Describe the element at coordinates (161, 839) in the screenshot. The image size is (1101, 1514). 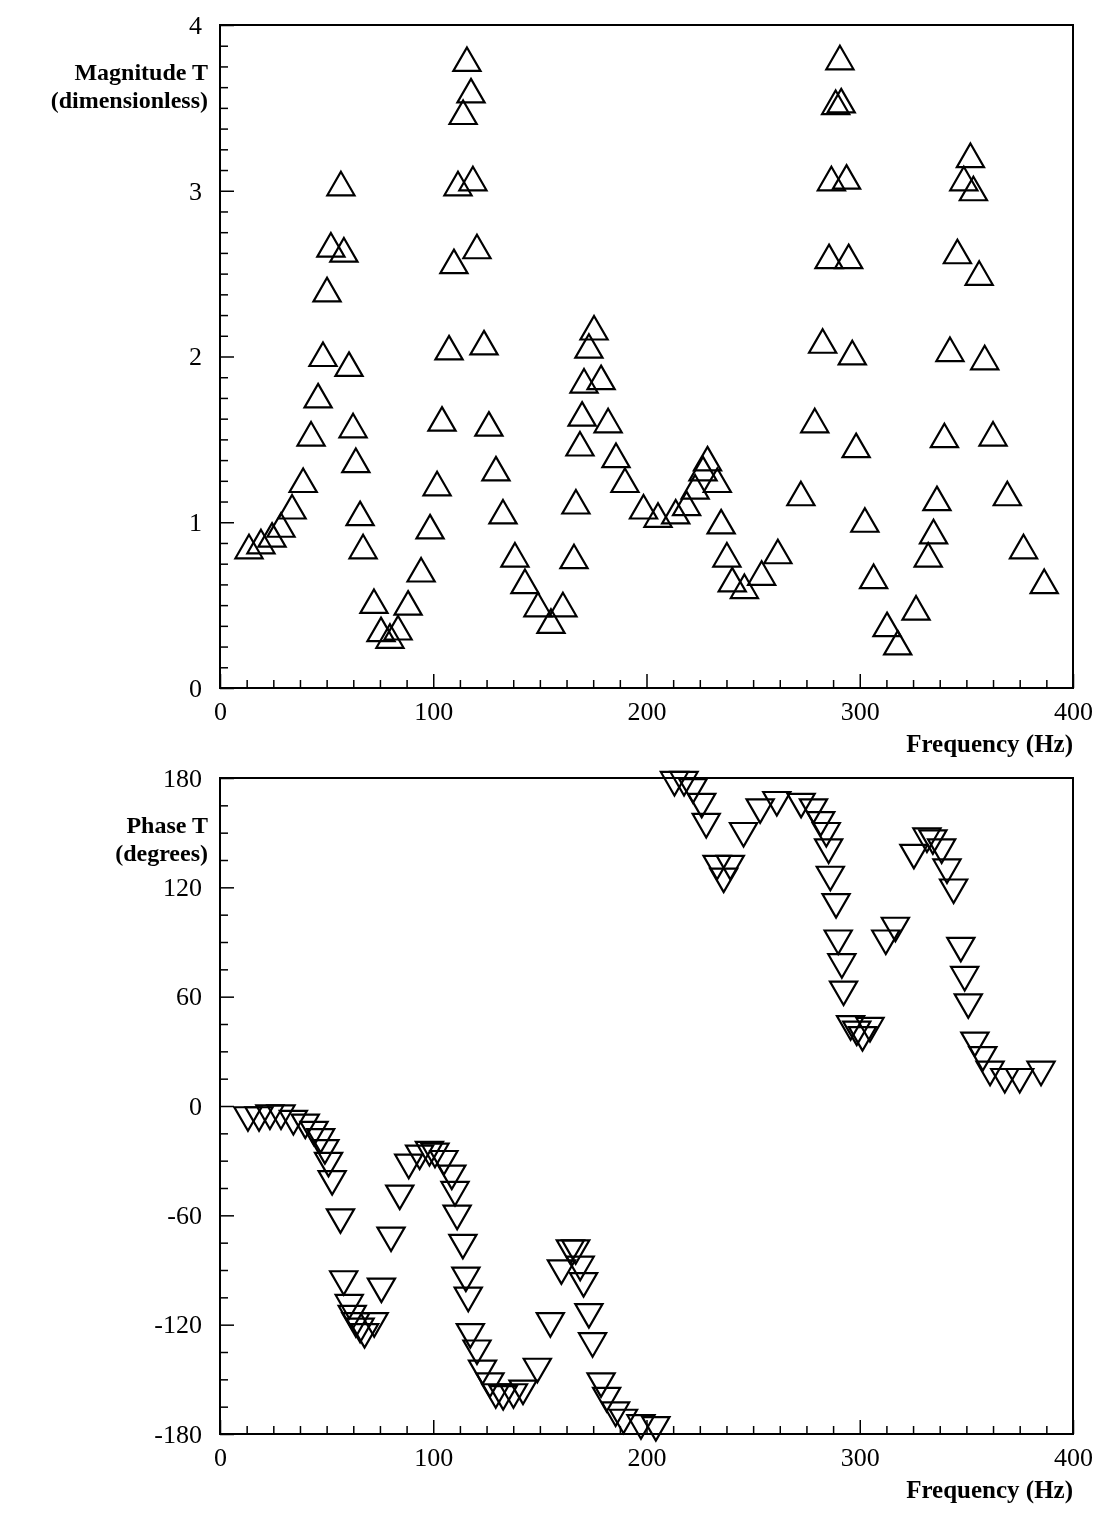
I see `y-axis-title: Phase T (degrees)` at that location.